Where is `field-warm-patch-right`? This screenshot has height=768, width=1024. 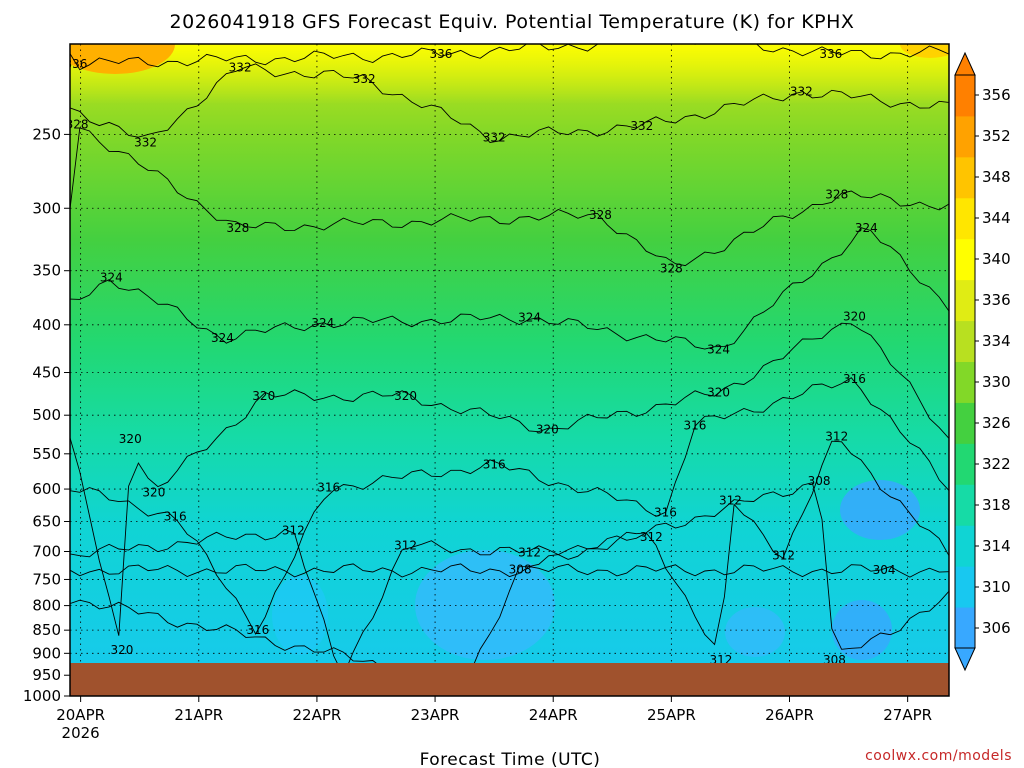 field-warm-patch-right is located at coordinates (924, 51).